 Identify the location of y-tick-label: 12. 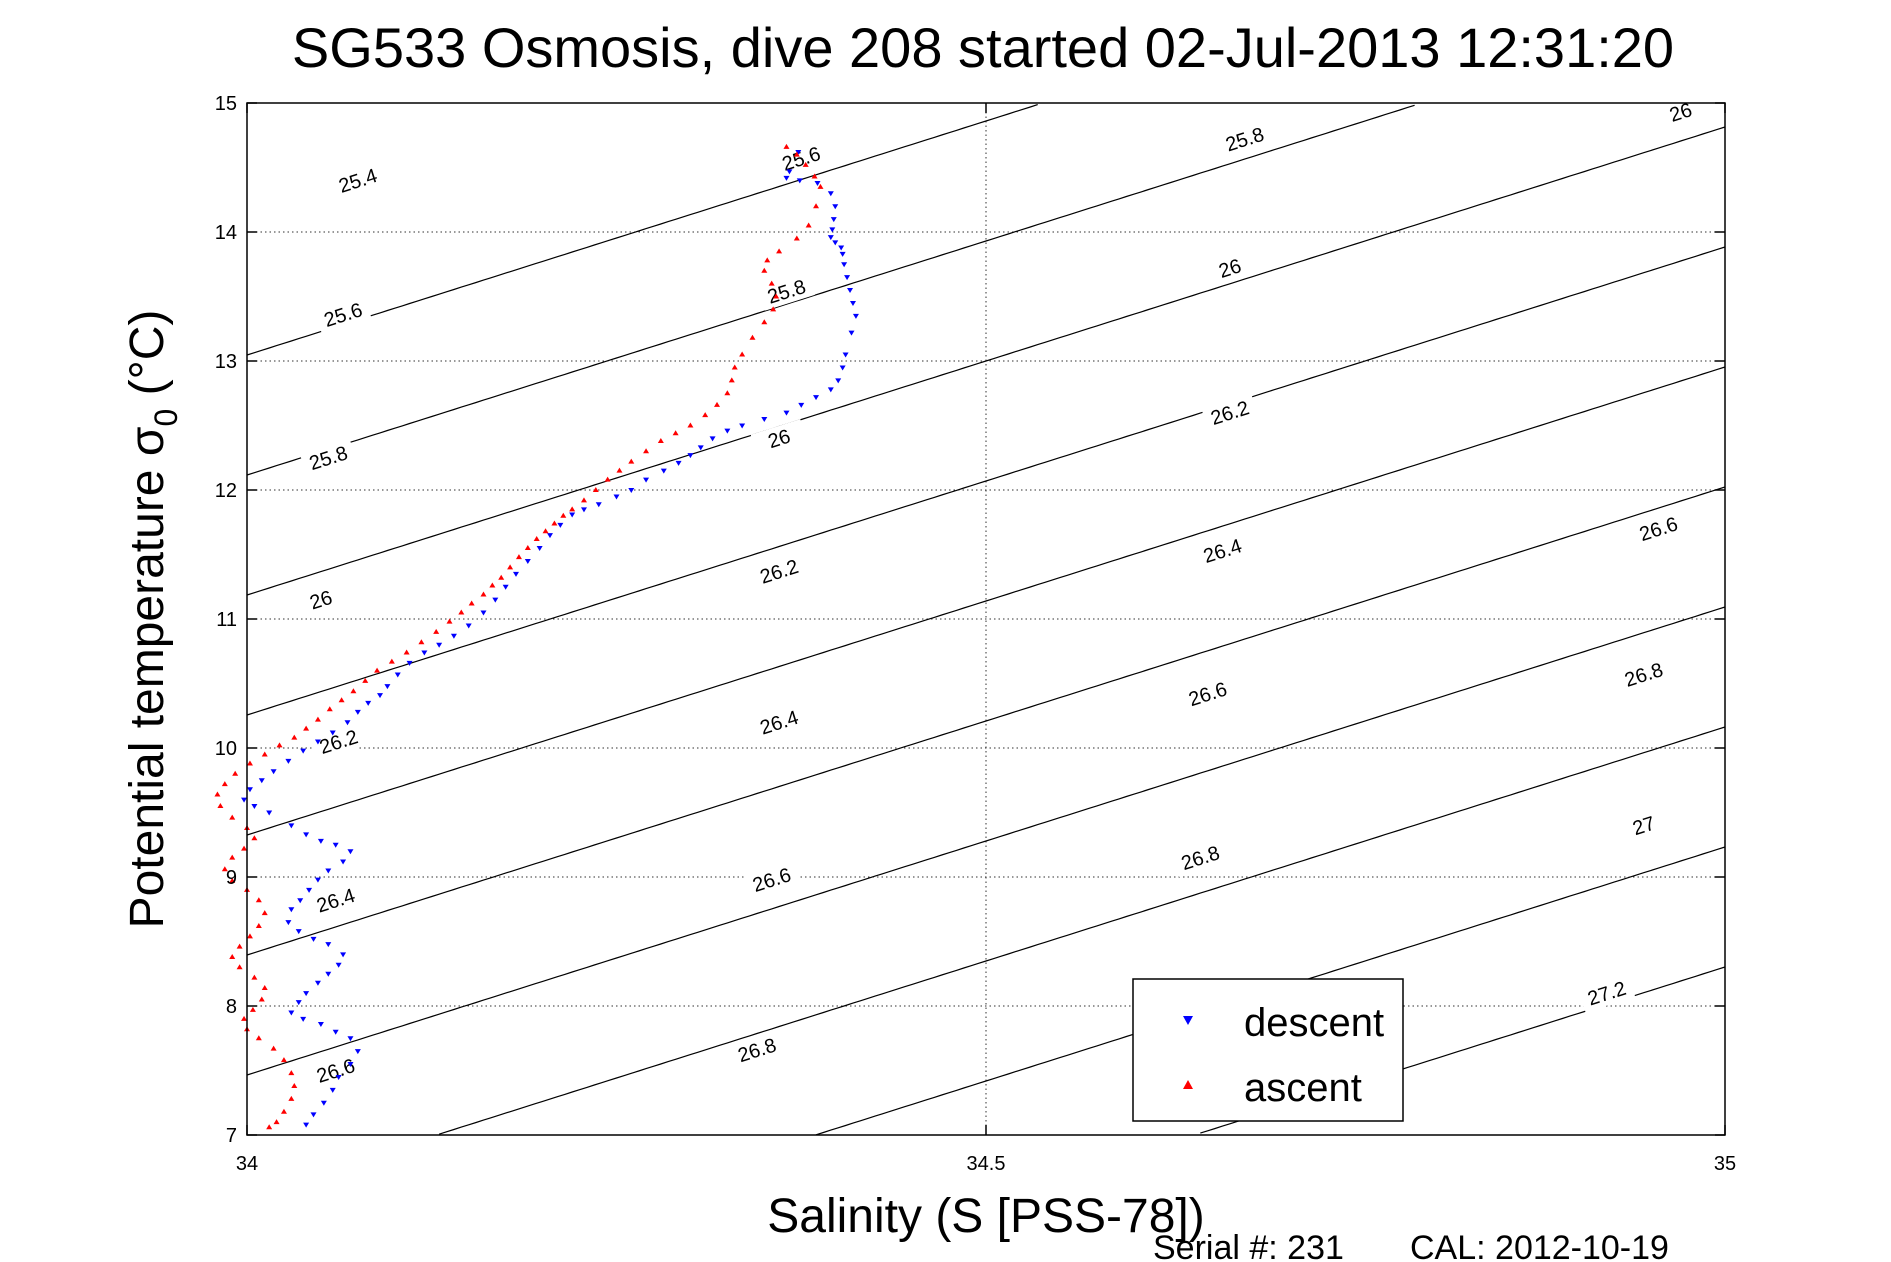
(226, 491).